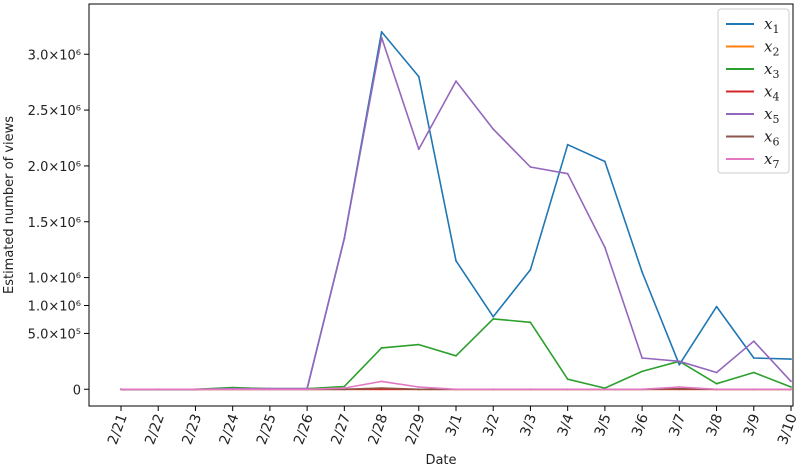 The width and height of the screenshot is (800, 468). What do you see at coordinates (603, 425) in the screenshot?
I see `x-tick-label: 3/5` at bounding box center [603, 425].